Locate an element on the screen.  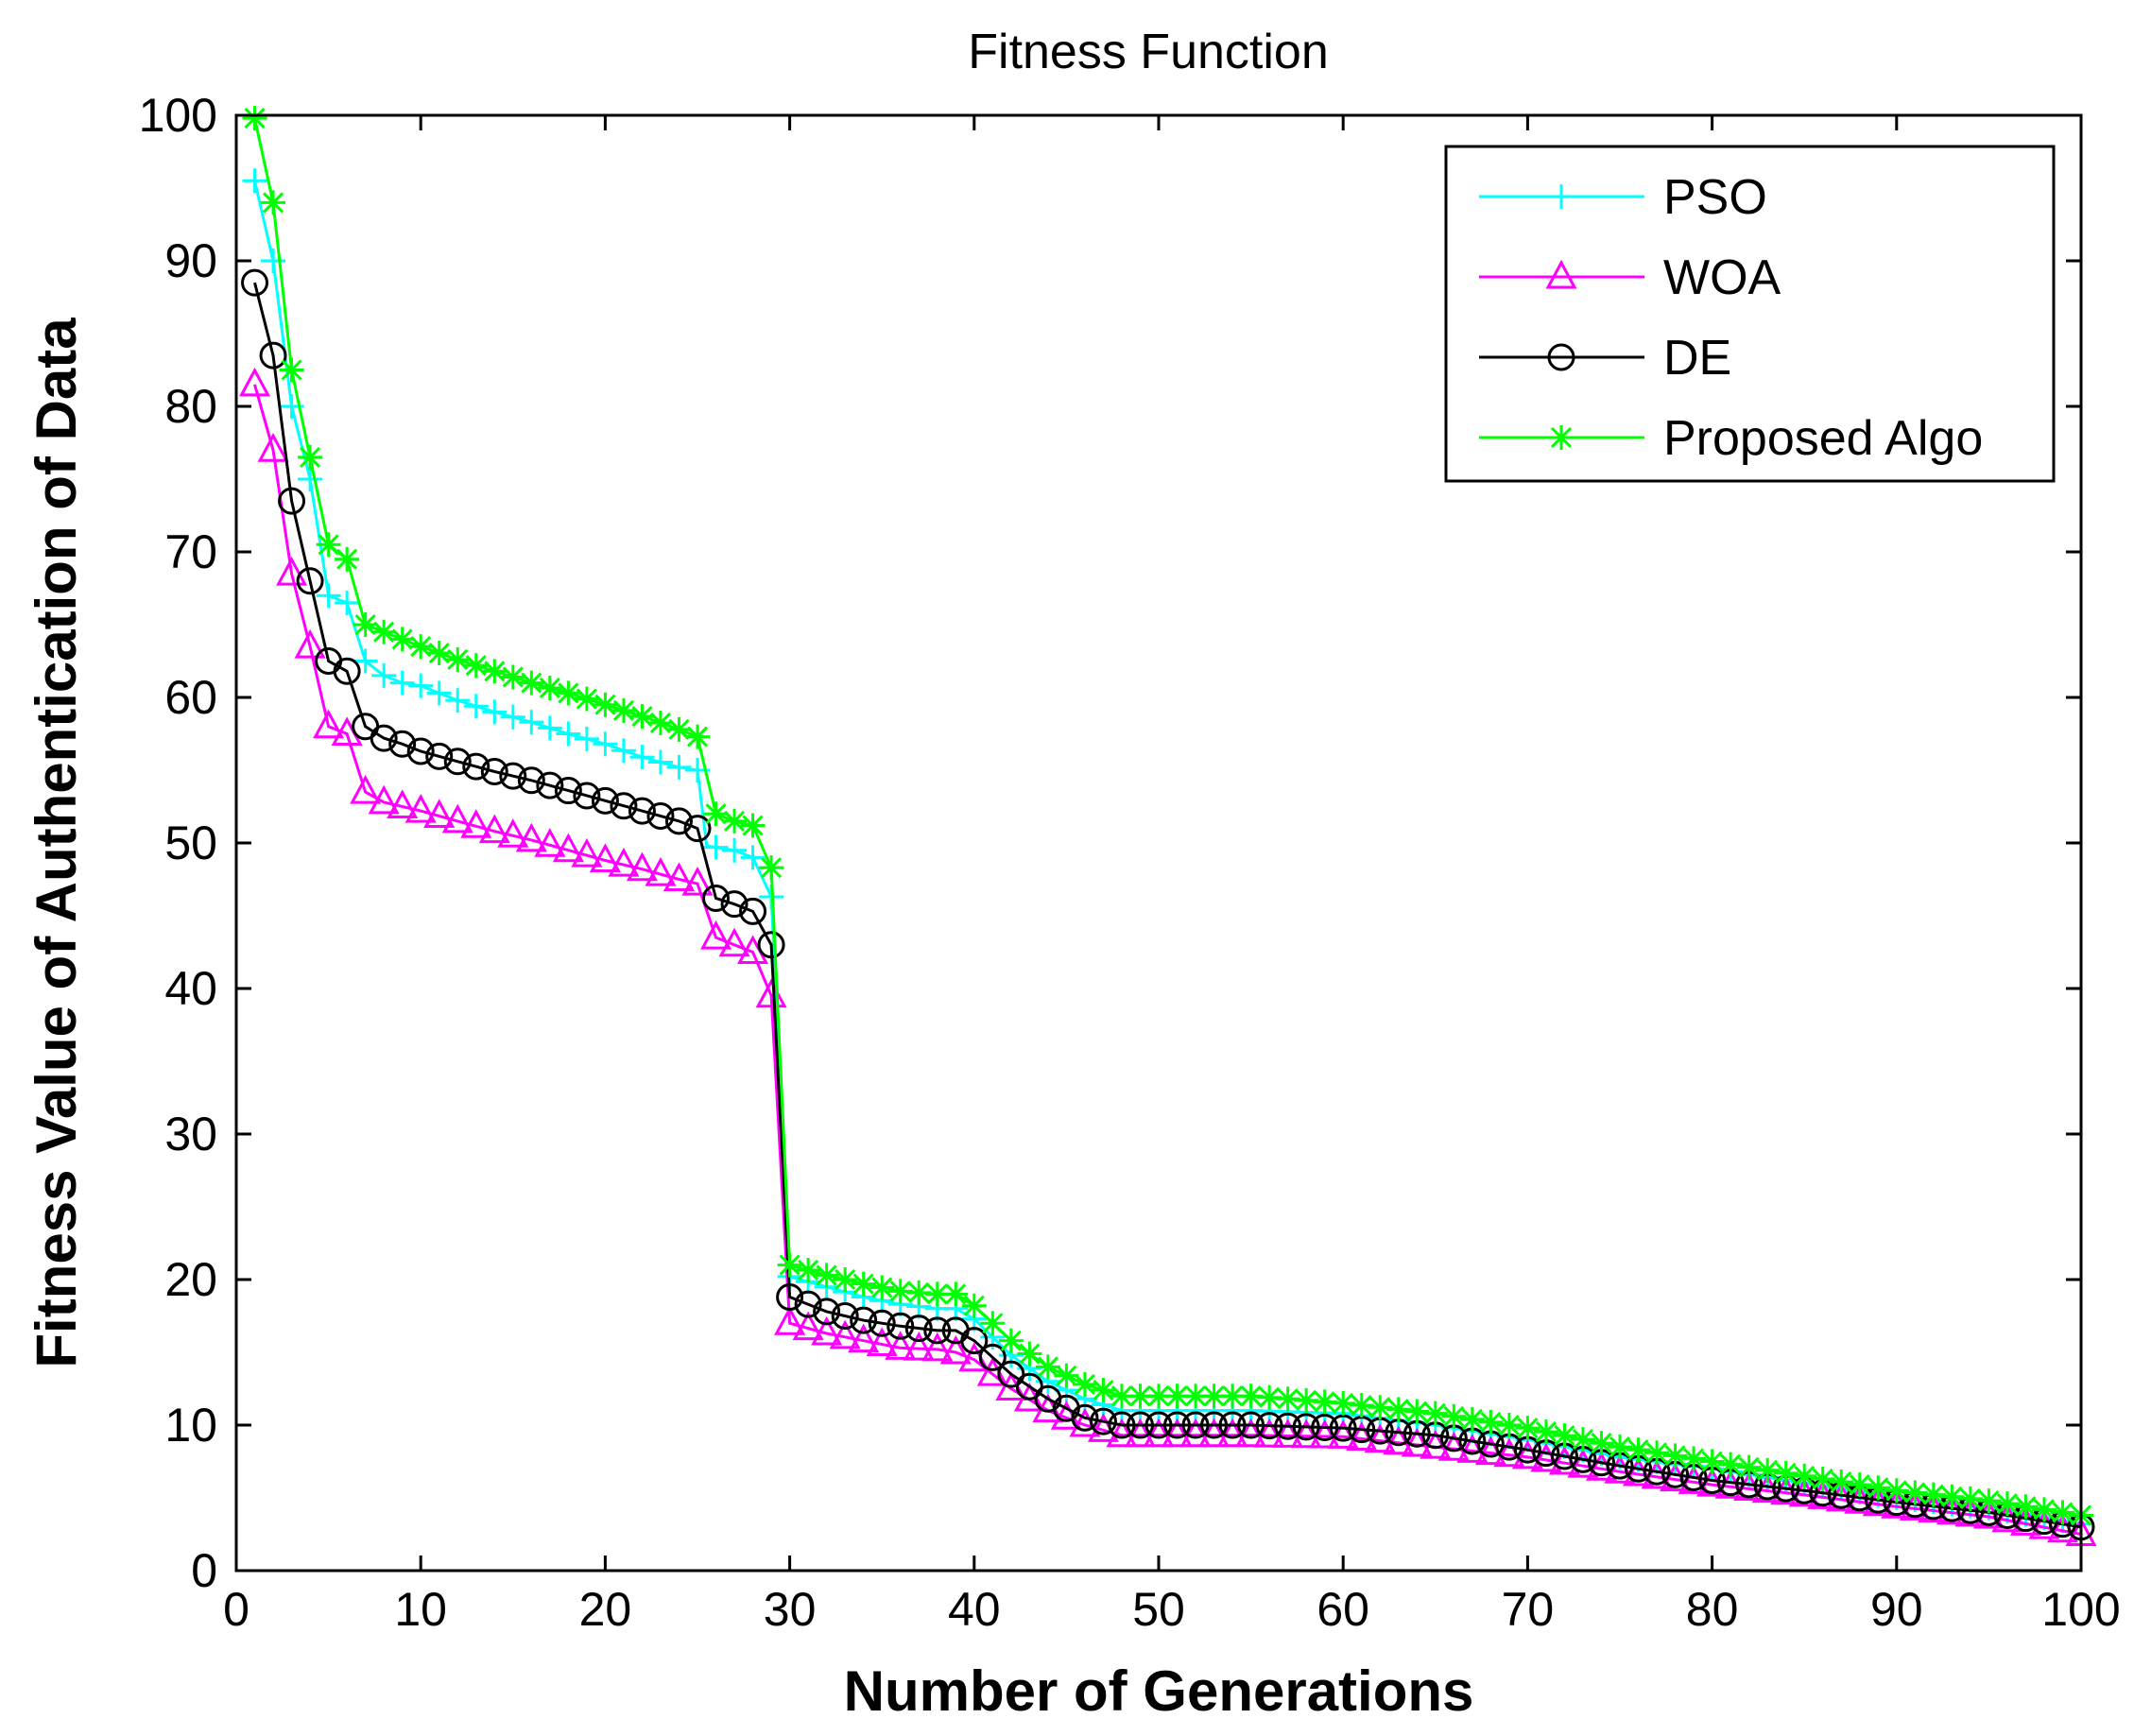
legend-item-pso: PSO is located at coordinates (1623, 197).